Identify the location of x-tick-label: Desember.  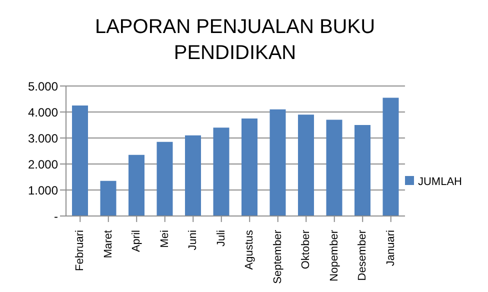
(362, 255).